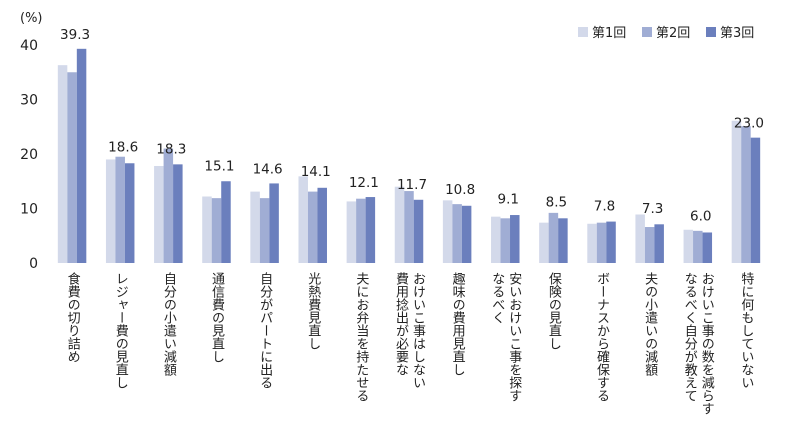 Image resolution: width=805 pixels, height=448 pixels. Describe the element at coordinates (33, 264) in the screenshot. I see `y-tick-label: 0` at that location.